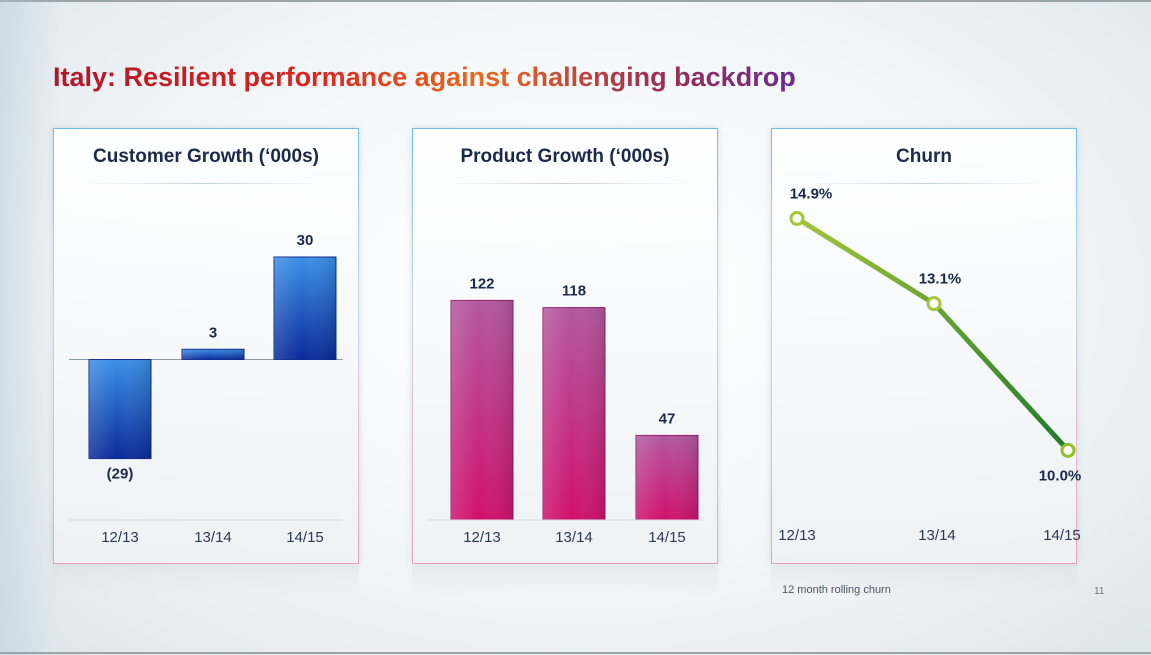 This screenshot has width=1151, height=655. I want to click on product-value-label: 47, so click(667, 418).